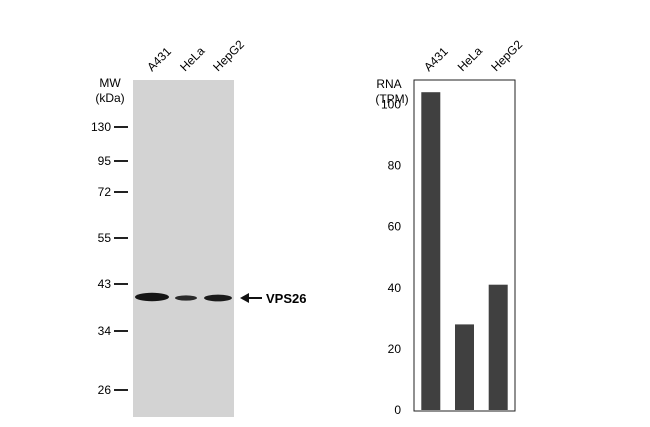 This screenshot has width=650, height=427. Describe the element at coordinates (395, 288) in the screenshot. I see `y-tick-label: 40` at that location.